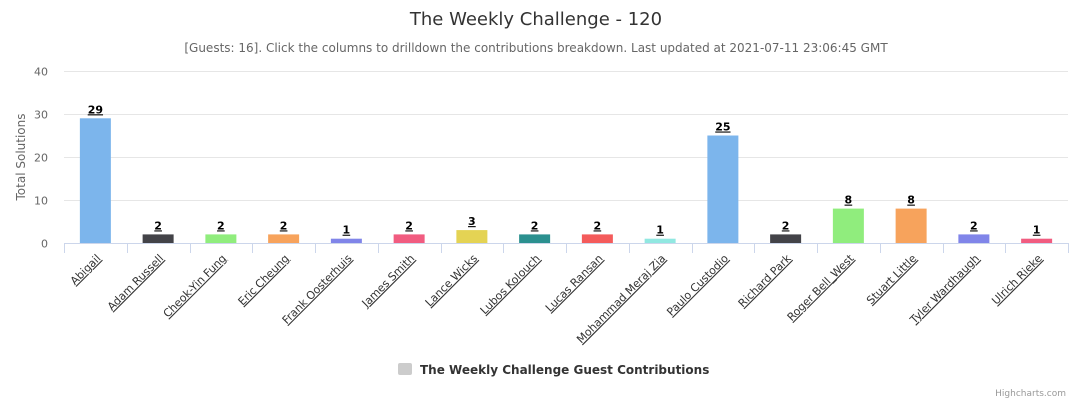  What do you see at coordinates (317, 289) in the screenshot?
I see `x-tick-label: Frank Oosterhuis` at bounding box center [317, 289].